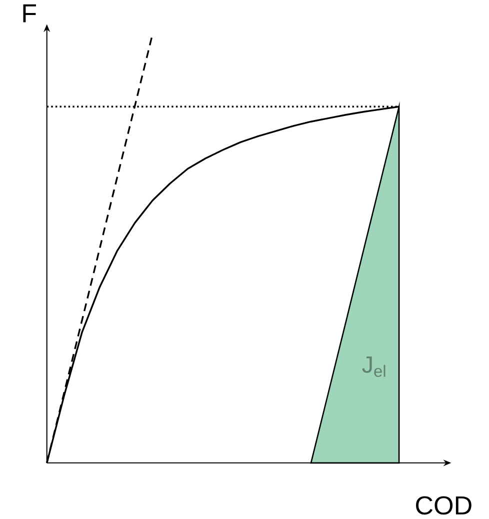 The width and height of the screenshot is (489, 519). I want to click on annotation: J$_{el}$, so click(374, 366).